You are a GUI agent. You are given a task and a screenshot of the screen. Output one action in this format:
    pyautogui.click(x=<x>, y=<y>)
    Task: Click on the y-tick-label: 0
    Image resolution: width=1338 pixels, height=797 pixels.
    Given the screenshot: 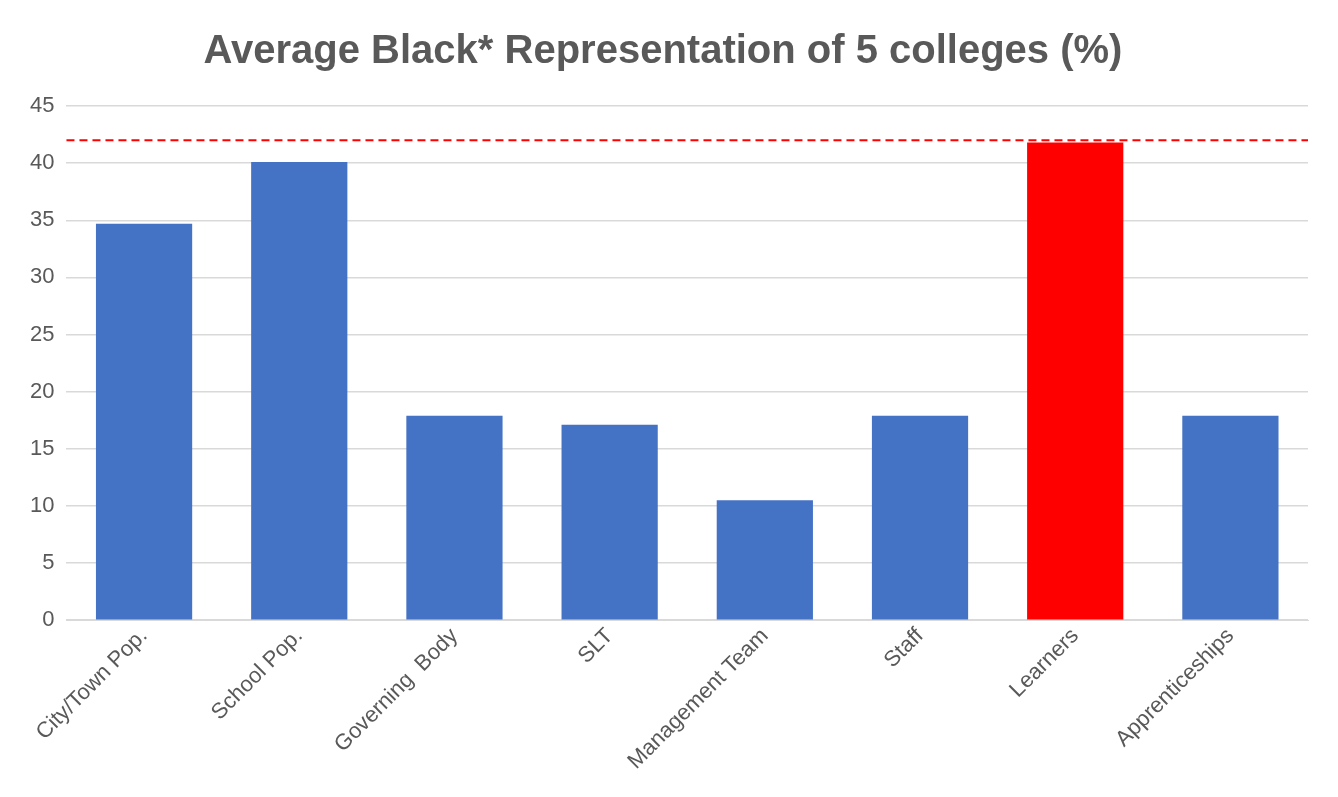 What is the action you would take?
    pyautogui.click(x=48, y=619)
    